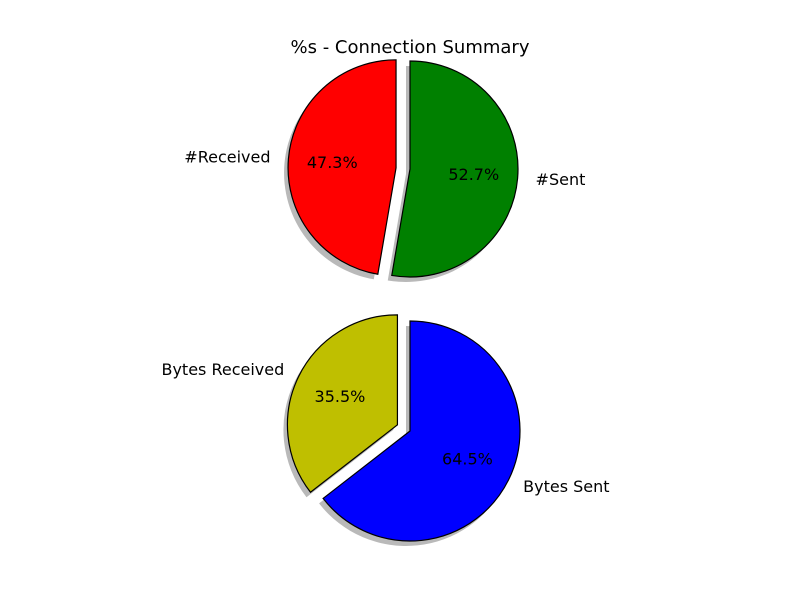 The height and width of the screenshot is (600, 800). What do you see at coordinates (410, 47) in the screenshot?
I see `chart-title: %s - Connection Summary` at bounding box center [410, 47].